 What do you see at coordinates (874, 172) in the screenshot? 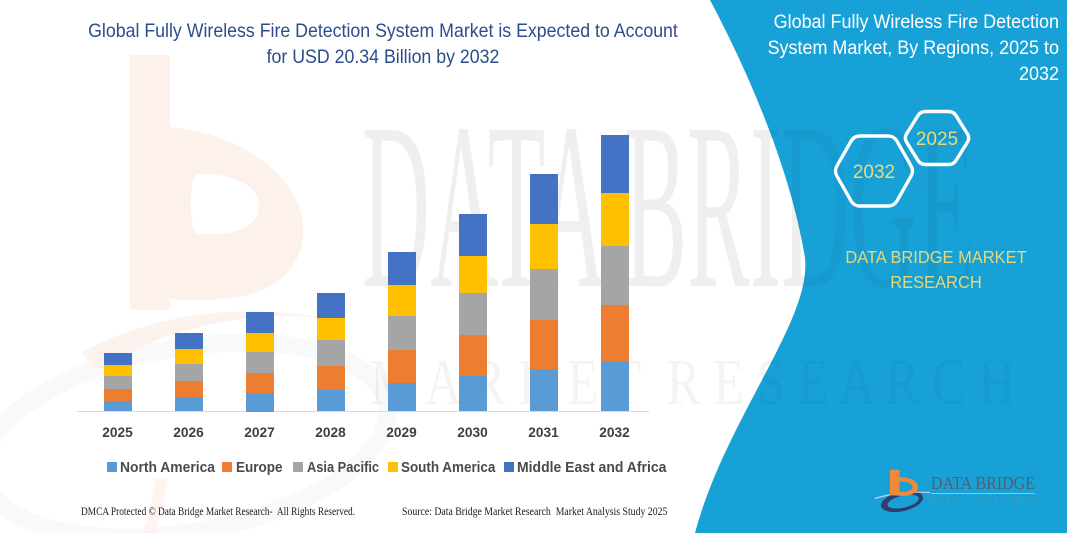
I see `svg-text: 2032` at bounding box center [874, 172].